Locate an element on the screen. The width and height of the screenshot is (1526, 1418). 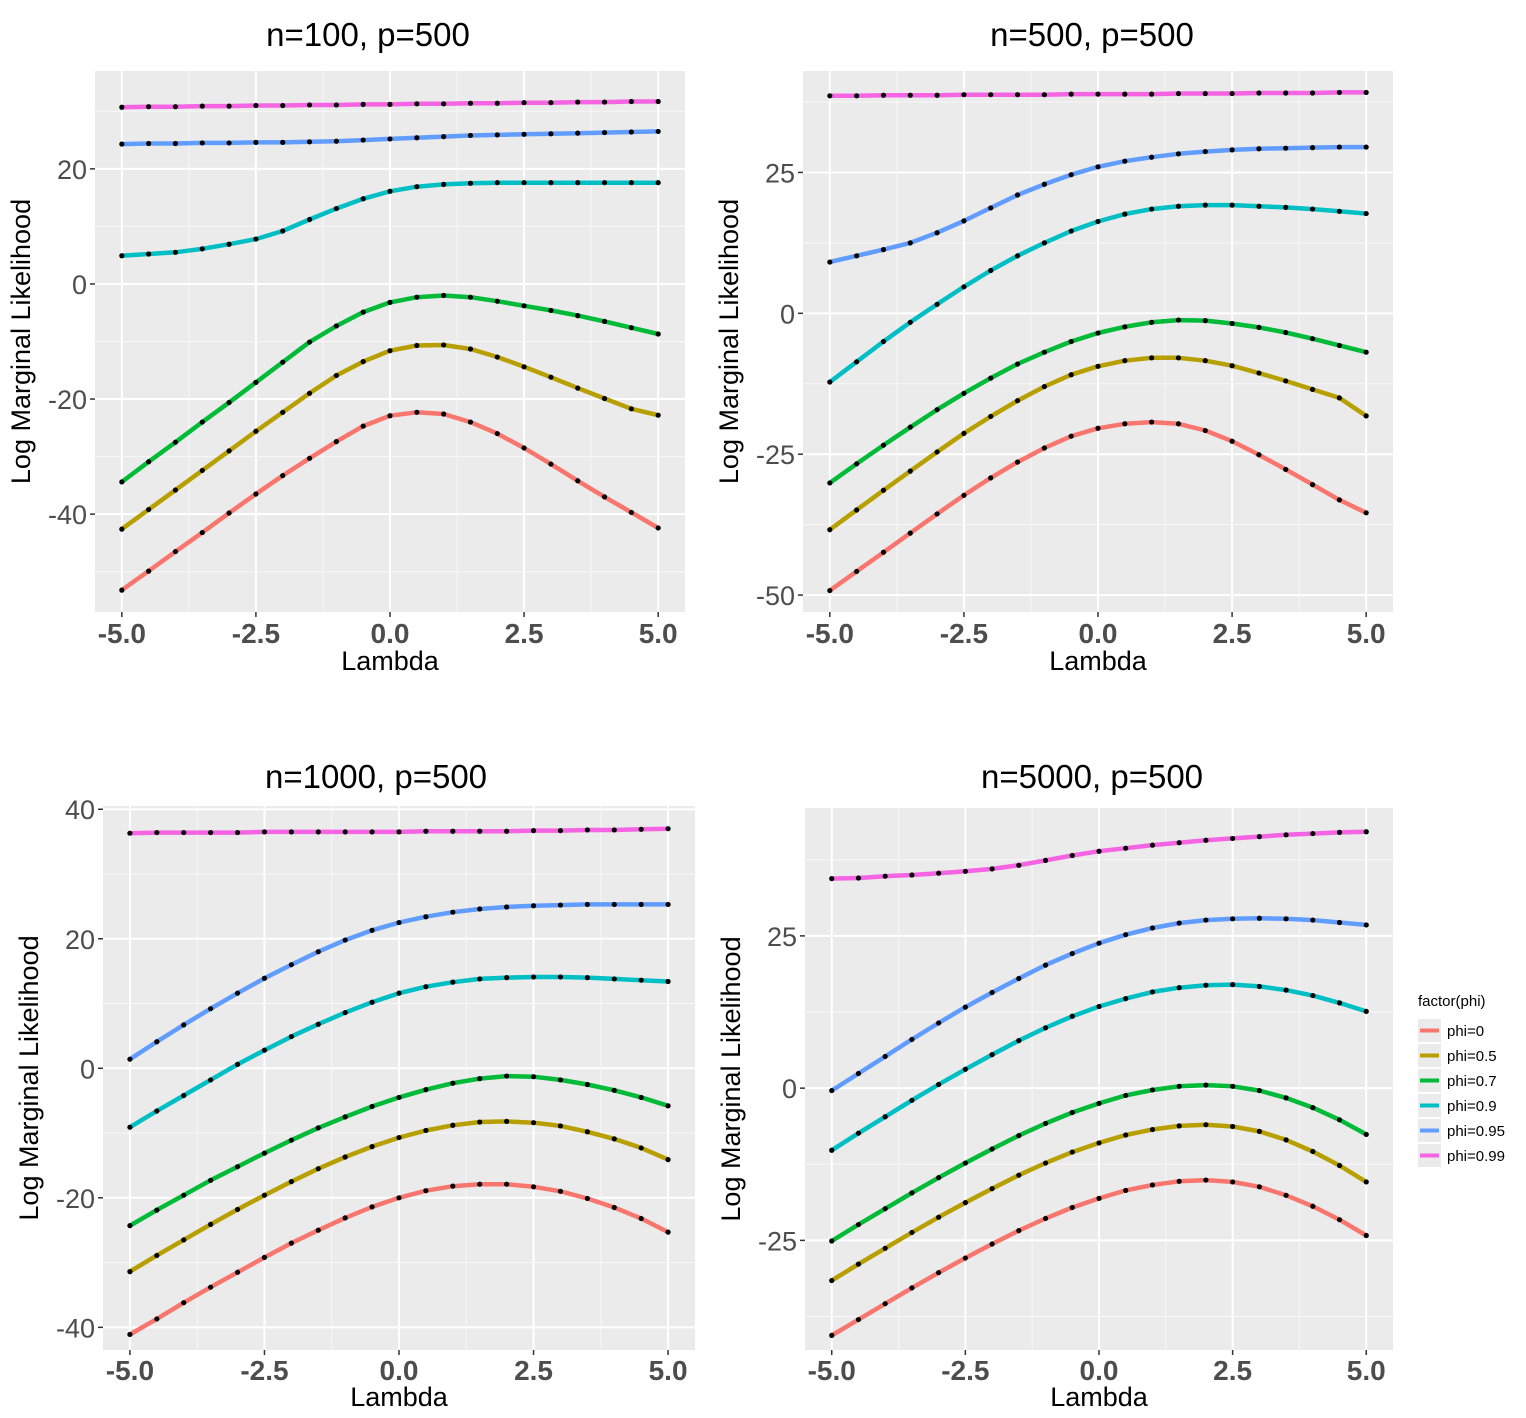
legend-label: phi=0.99 is located at coordinates (1476, 1156).